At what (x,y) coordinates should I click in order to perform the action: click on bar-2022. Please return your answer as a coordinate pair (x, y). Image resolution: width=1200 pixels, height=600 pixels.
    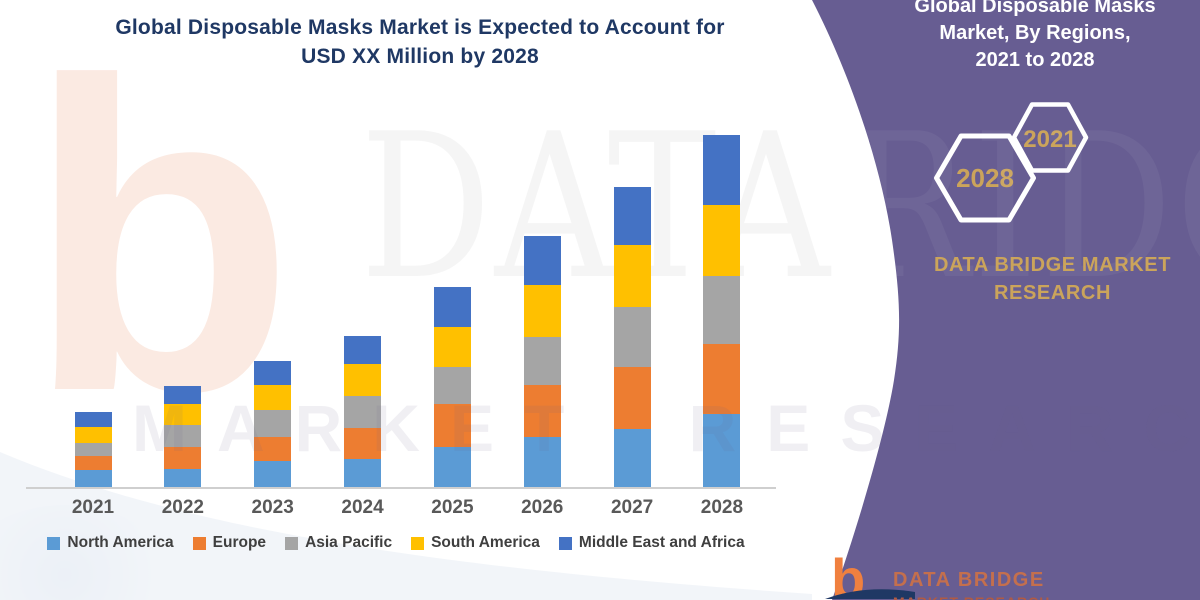
    Looking at the image, I should click on (183, 436).